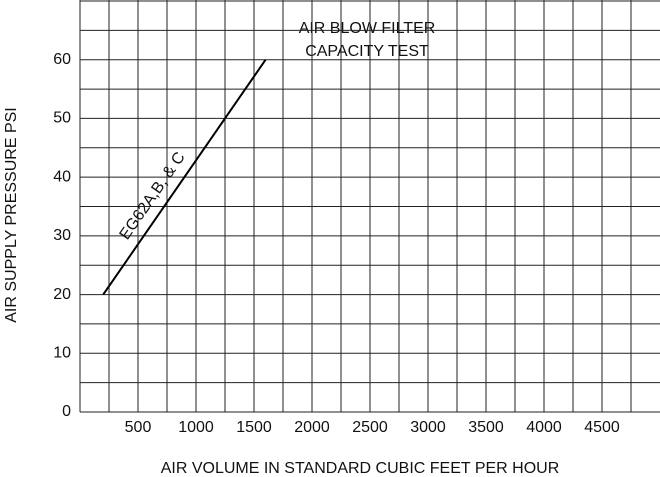  I want to click on x-tick-label: 1000, so click(196, 427).